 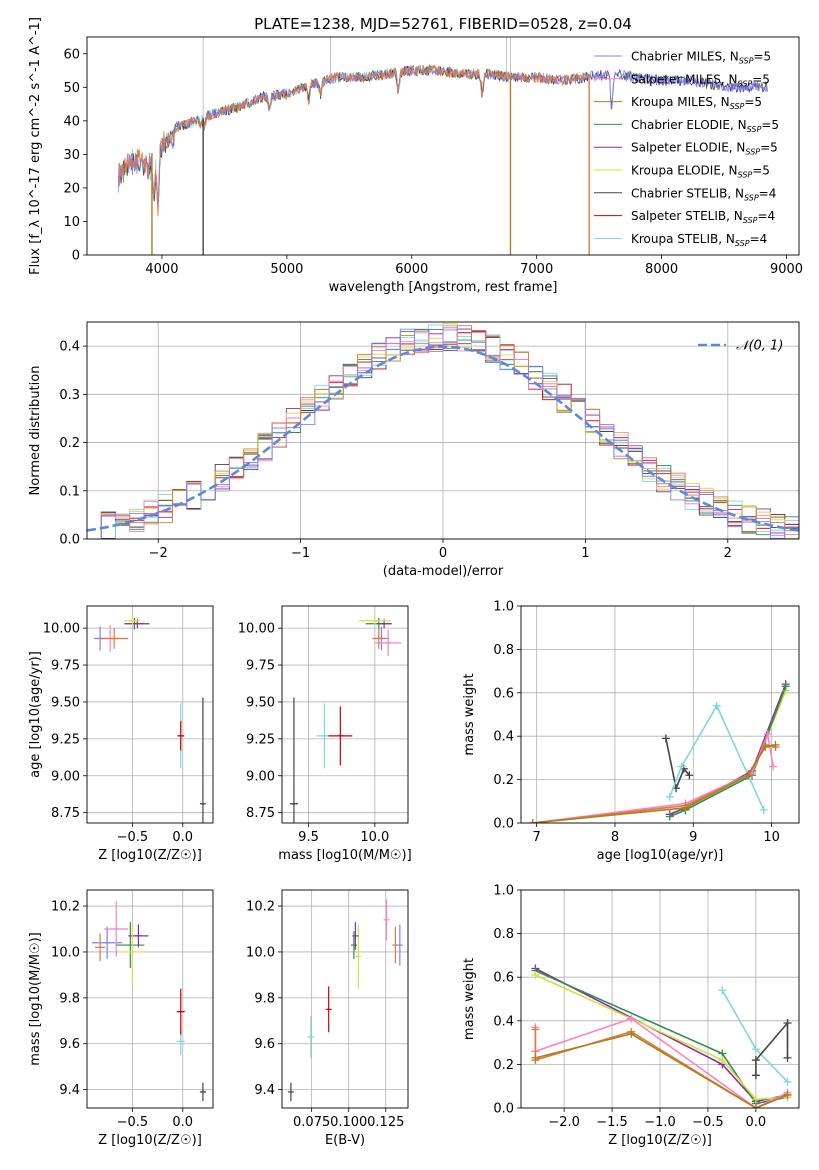 I want to click on weight_vs_Z-xtick-label: −1.5, so click(x=612, y=1122).